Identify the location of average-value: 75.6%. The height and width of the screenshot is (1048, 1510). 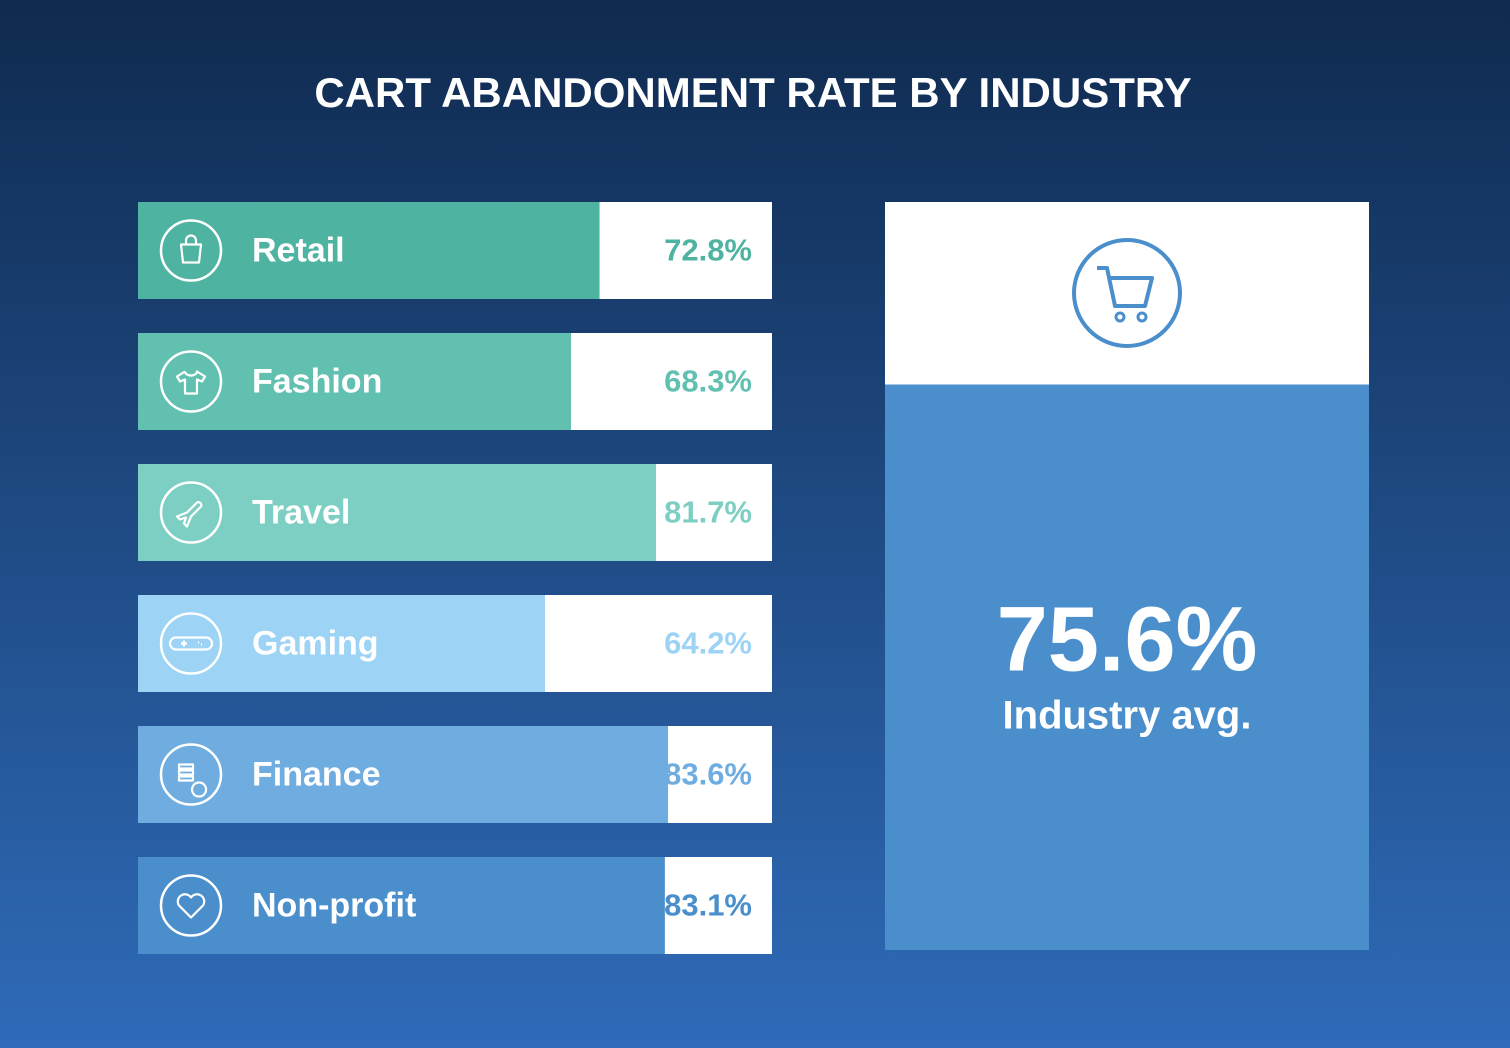
(1127, 639).